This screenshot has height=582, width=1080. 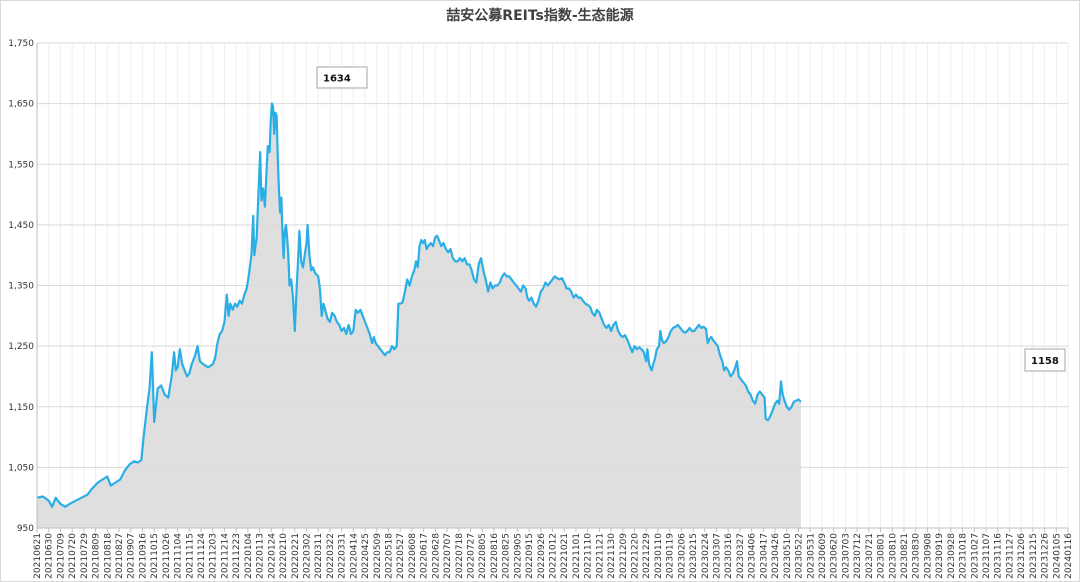 What do you see at coordinates (776, 556) in the screenshot?
I see `x-tick-label: 20230426` at bounding box center [776, 556].